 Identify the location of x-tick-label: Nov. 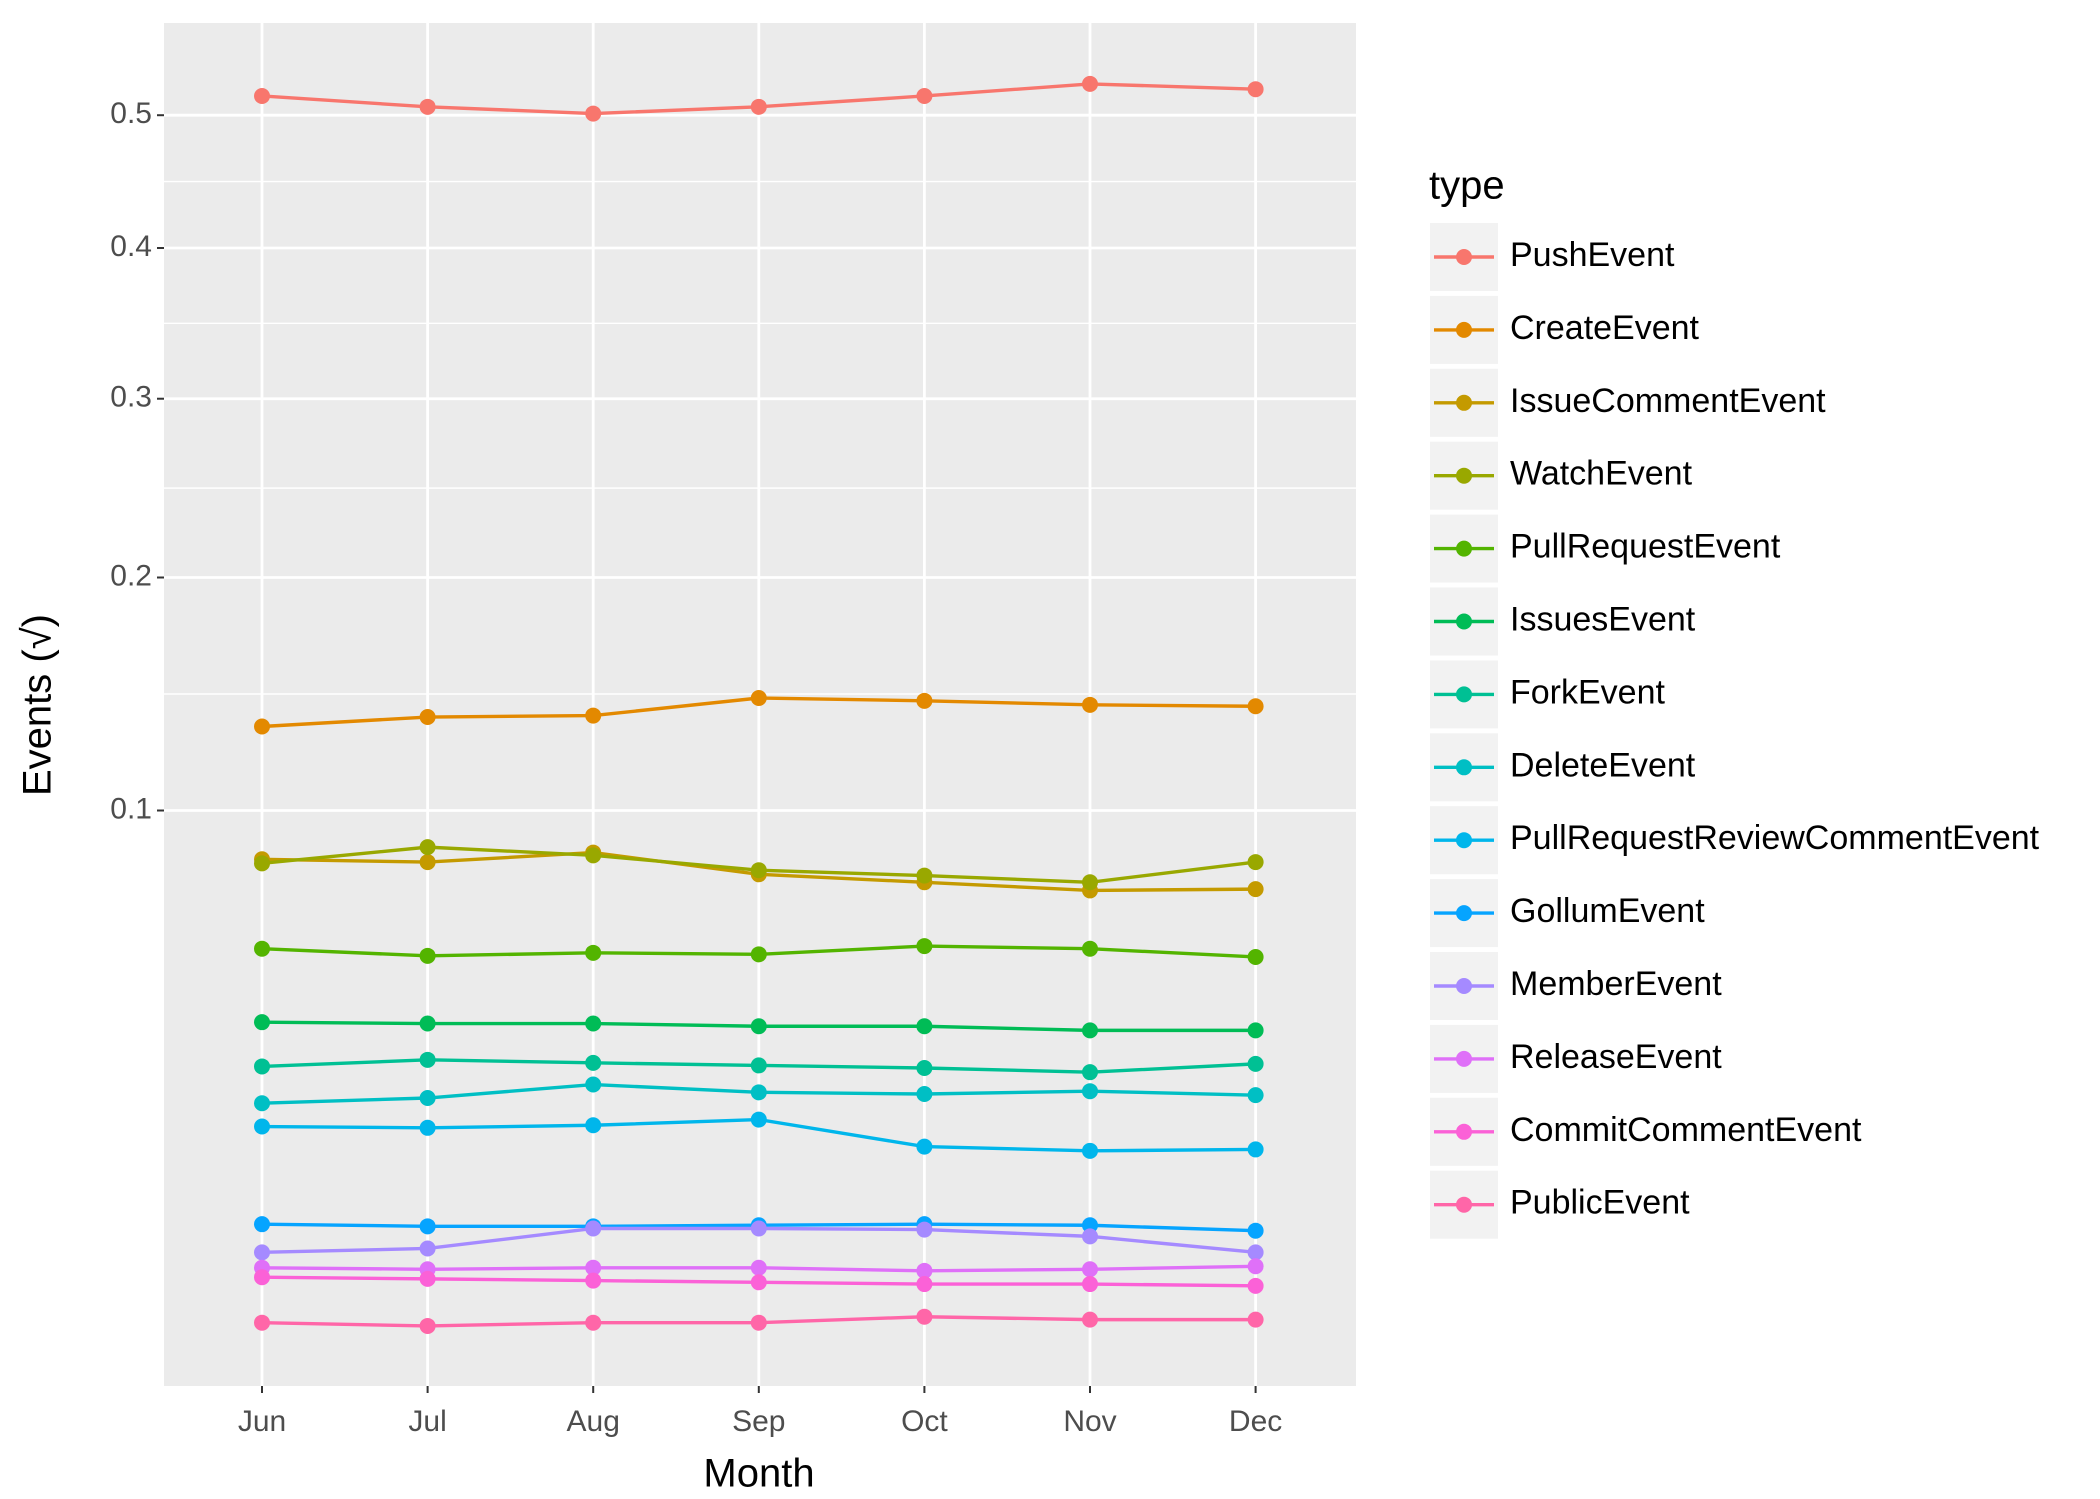
(1089, 1421).